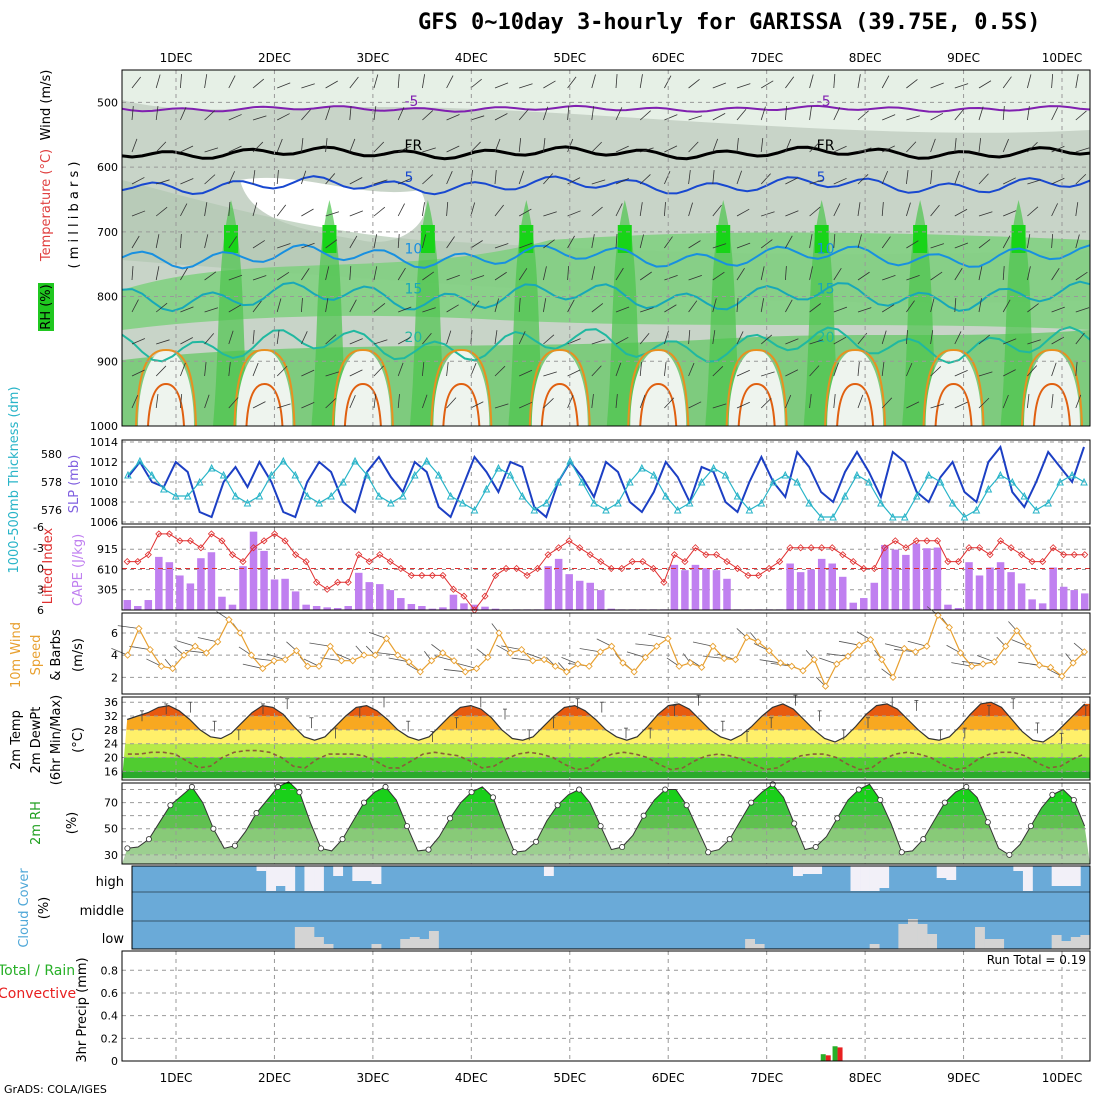 The height and width of the screenshot is (1100, 1100). I want to click on high-cloud-bar, so click(865, 878).